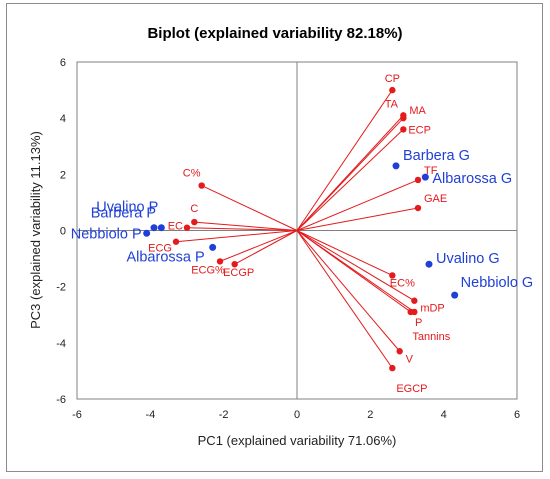 The image size is (550, 479). I want to click on observation-point-uvalino-p, so click(161, 228).